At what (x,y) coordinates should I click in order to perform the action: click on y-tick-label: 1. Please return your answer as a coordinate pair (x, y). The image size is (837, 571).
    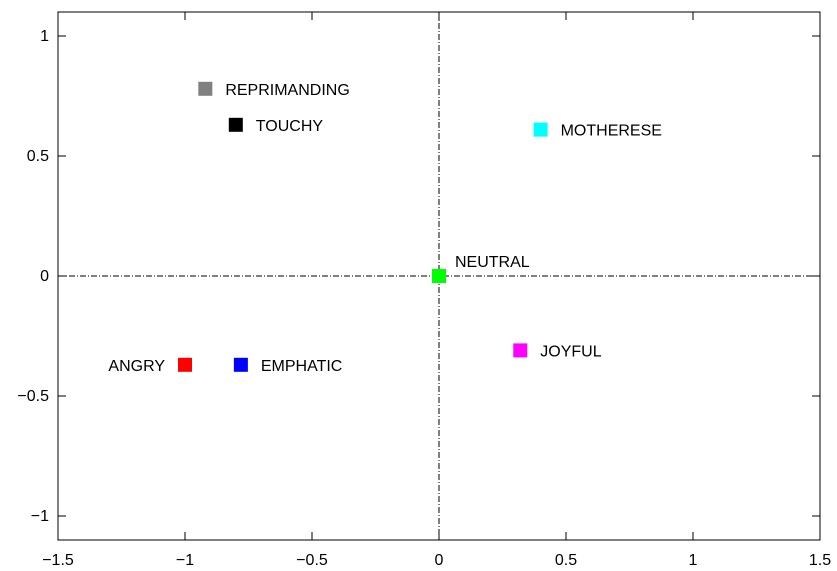
    Looking at the image, I should click on (44, 36).